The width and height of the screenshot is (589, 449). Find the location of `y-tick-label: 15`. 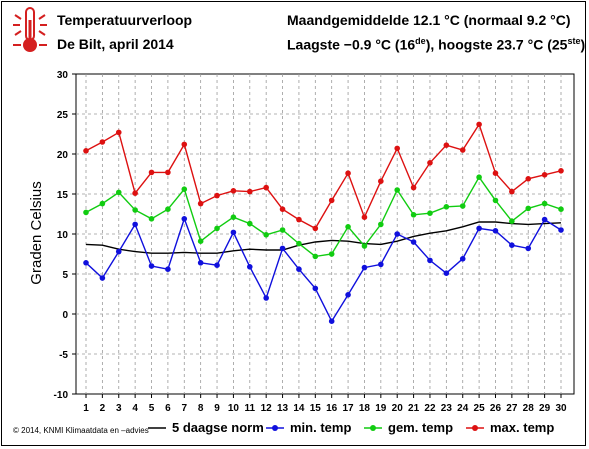

y-tick-label: 15 is located at coordinates (63, 195).